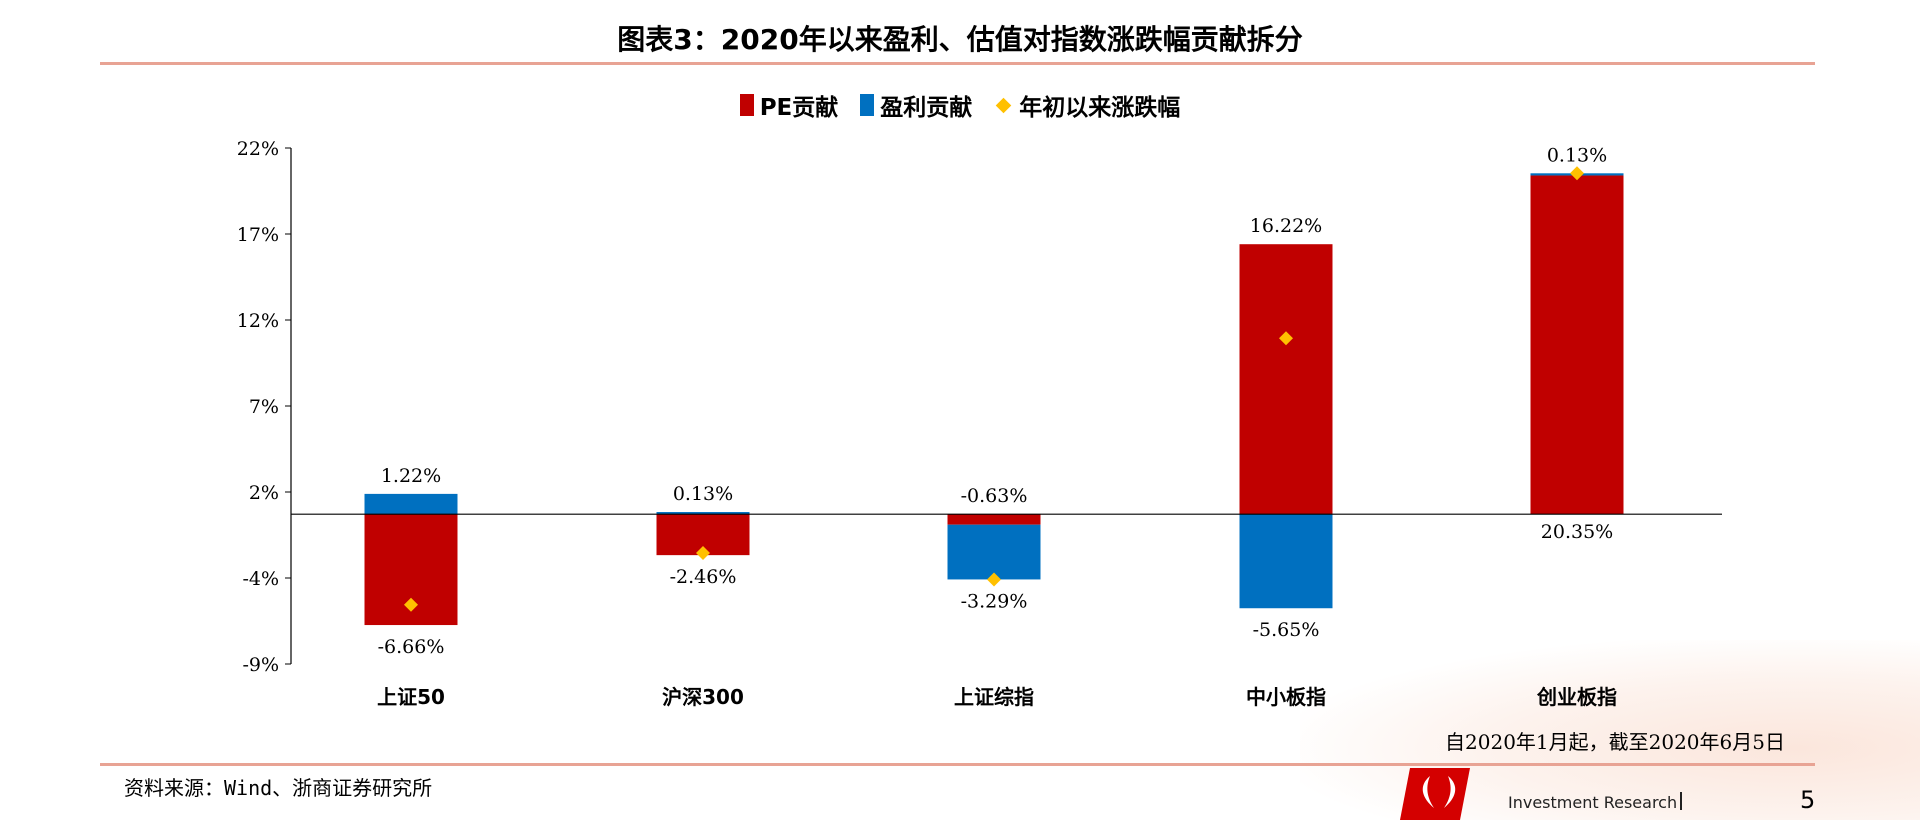 The image size is (1920, 820). What do you see at coordinates (703, 697) in the screenshot?
I see `x-tick-label: 沪深300` at bounding box center [703, 697].